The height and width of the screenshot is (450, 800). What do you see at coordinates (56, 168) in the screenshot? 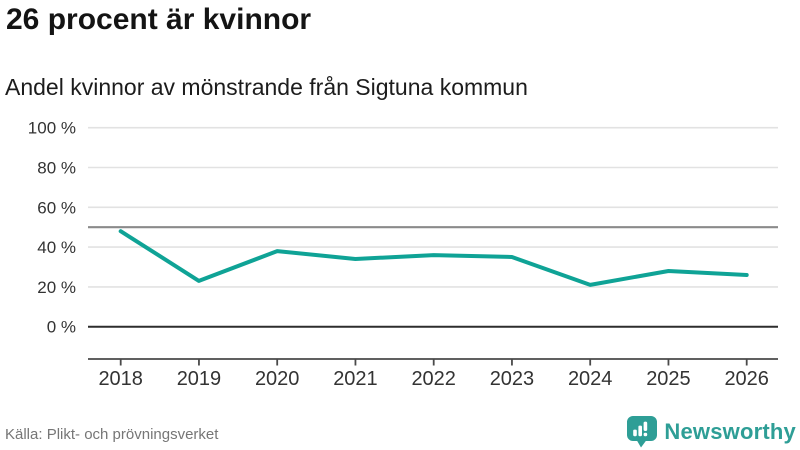
I see `y-tick-label: 80 %` at bounding box center [56, 168].